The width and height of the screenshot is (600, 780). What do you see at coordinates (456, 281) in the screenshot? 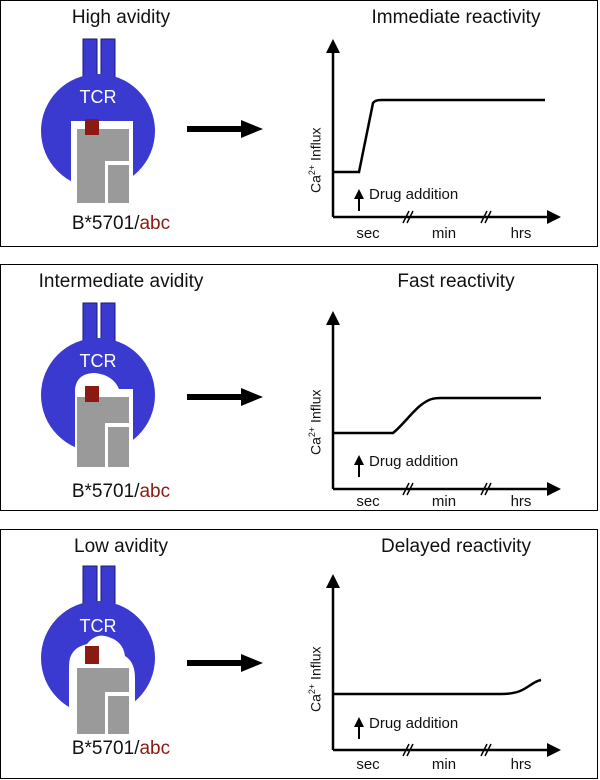
I see `reactivity-title: Fast reactivity` at bounding box center [456, 281].